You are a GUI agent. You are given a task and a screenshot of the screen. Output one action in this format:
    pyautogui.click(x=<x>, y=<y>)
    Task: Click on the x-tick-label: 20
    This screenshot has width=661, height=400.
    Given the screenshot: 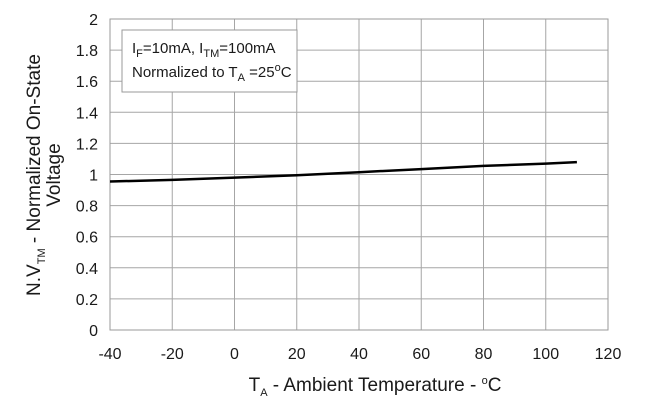 What is the action you would take?
    pyautogui.click(x=297, y=354)
    